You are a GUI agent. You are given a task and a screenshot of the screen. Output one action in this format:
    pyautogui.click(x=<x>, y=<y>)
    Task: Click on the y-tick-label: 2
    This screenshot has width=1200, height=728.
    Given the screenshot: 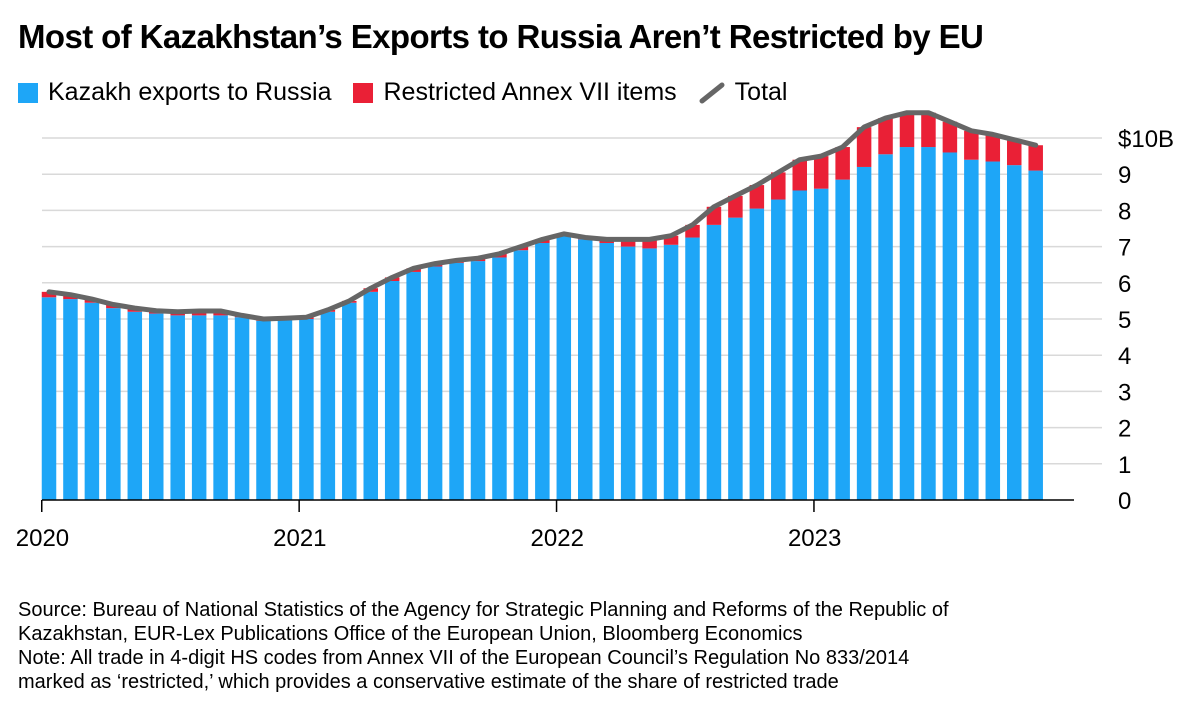 What is the action you would take?
    pyautogui.click(x=1124, y=429)
    